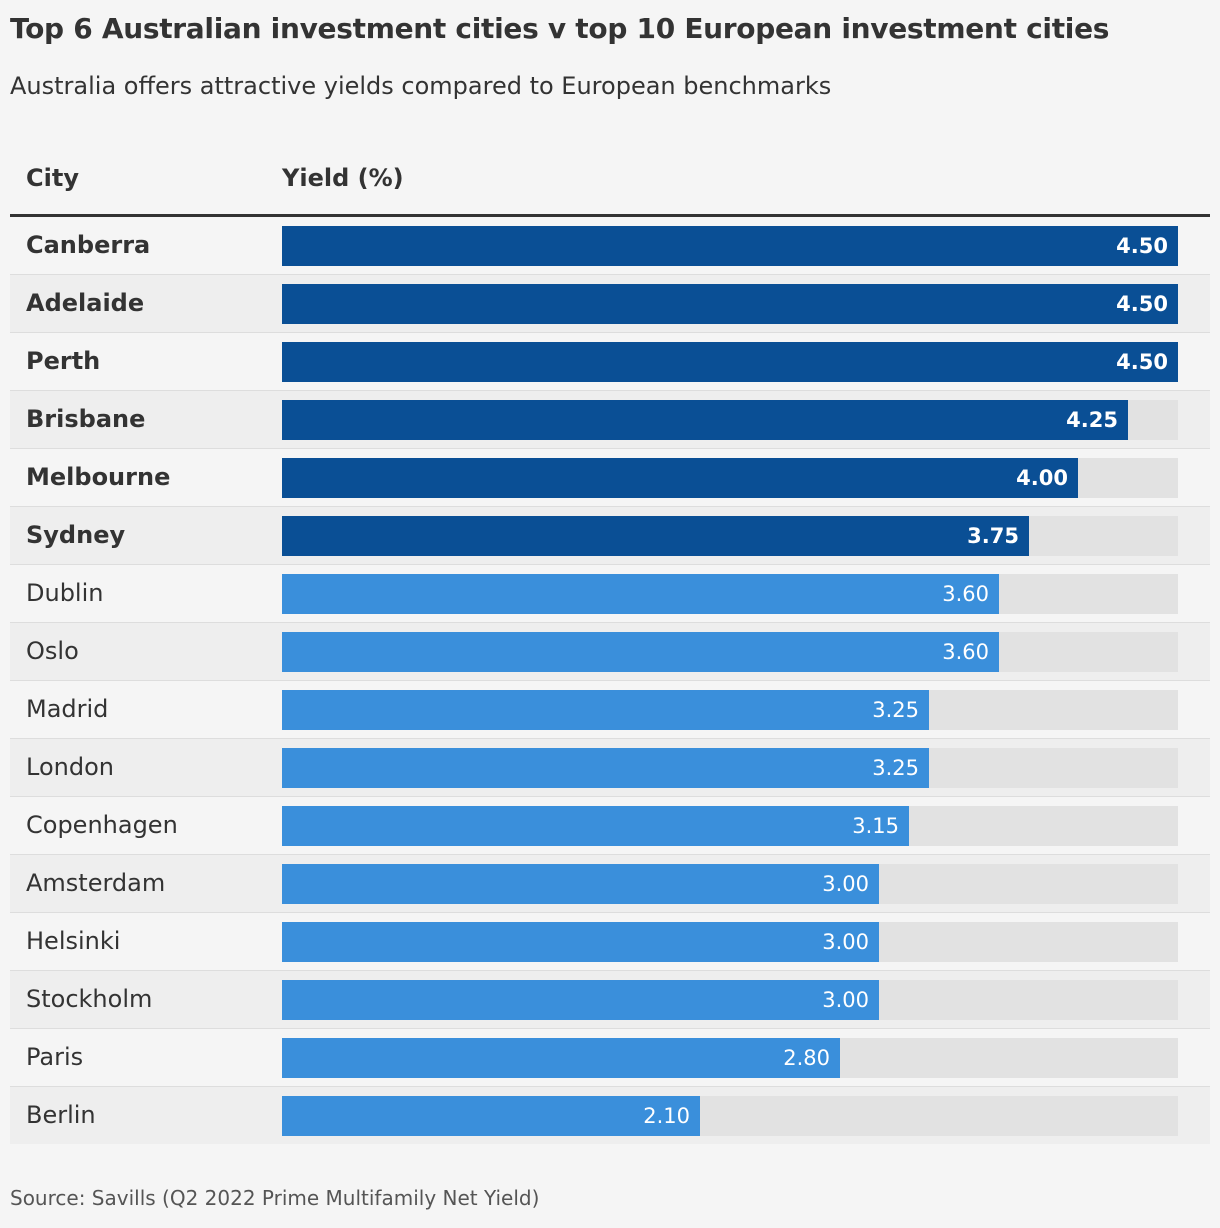  What do you see at coordinates (65, 593) in the screenshot?
I see `city-label: Dublin` at bounding box center [65, 593].